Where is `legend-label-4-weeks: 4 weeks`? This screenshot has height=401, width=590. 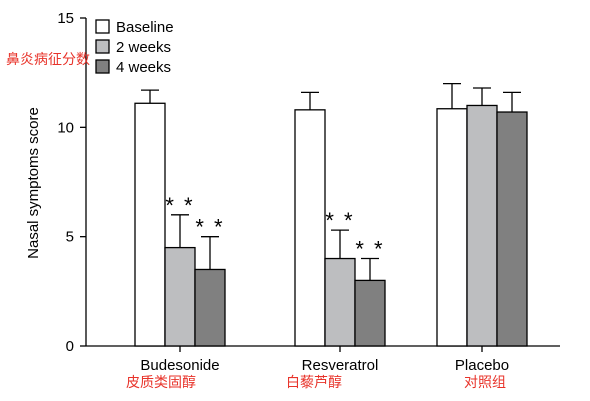 legend-label-4-weeks: 4 weeks is located at coordinates (143, 67).